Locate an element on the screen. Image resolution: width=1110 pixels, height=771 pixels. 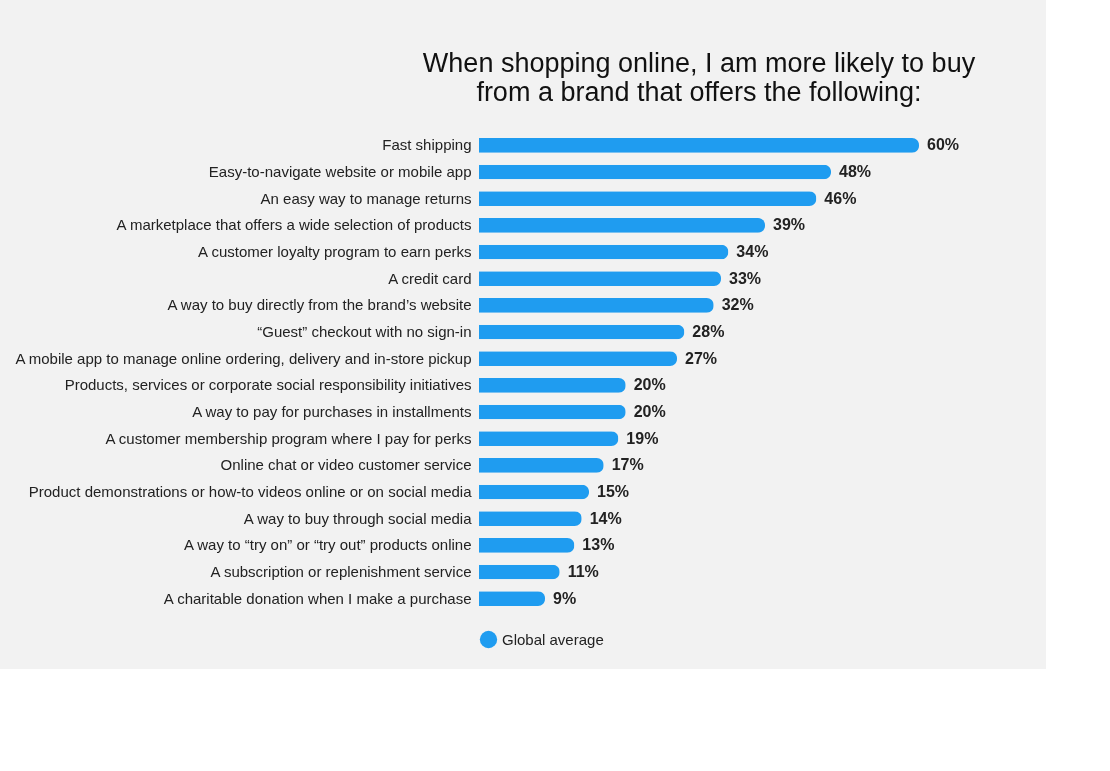
y-tick-label: A customer membership program where I pay for perks is located at coordinates (288, 438).